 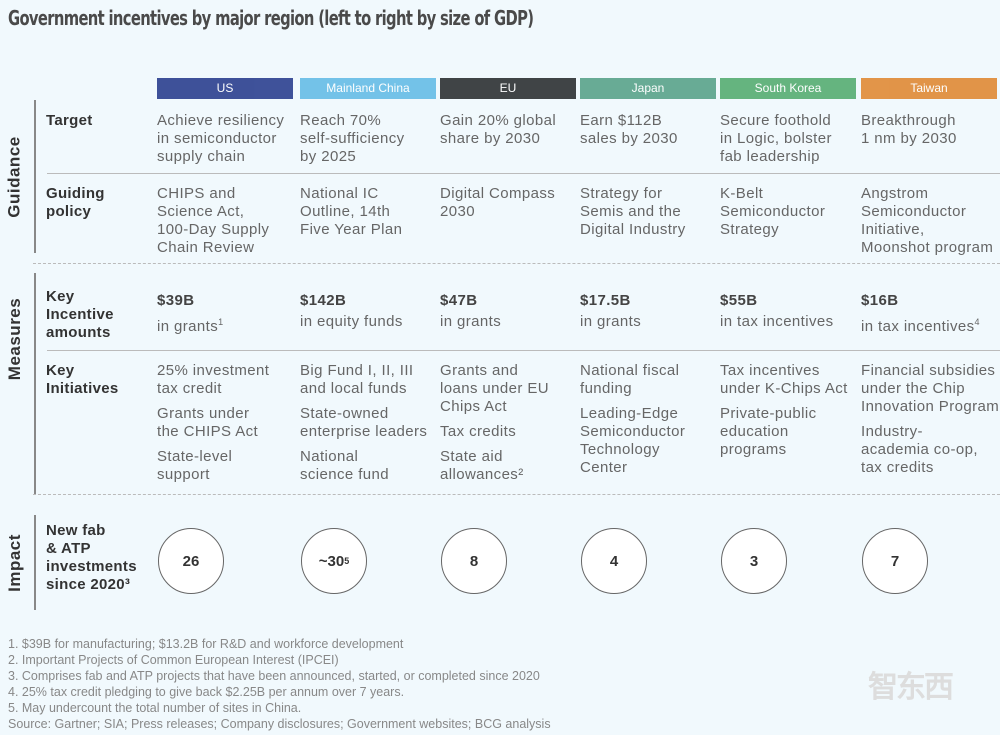 I want to click on fab-count-circle: 26, so click(x=191, y=561).